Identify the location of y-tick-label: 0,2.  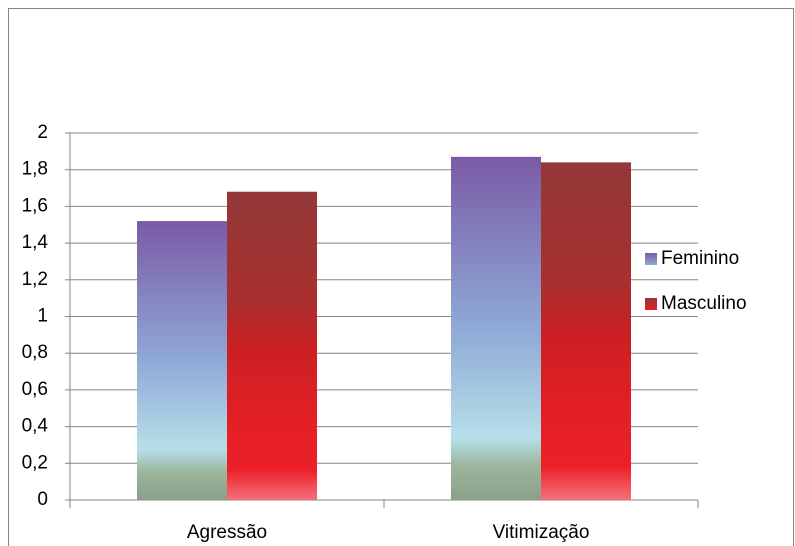
(35, 462).